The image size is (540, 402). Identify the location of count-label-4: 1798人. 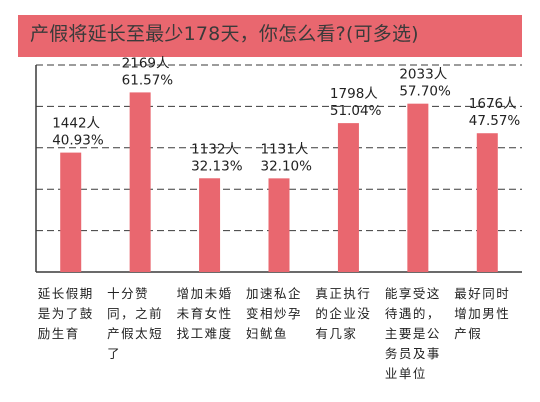
(354, 94).